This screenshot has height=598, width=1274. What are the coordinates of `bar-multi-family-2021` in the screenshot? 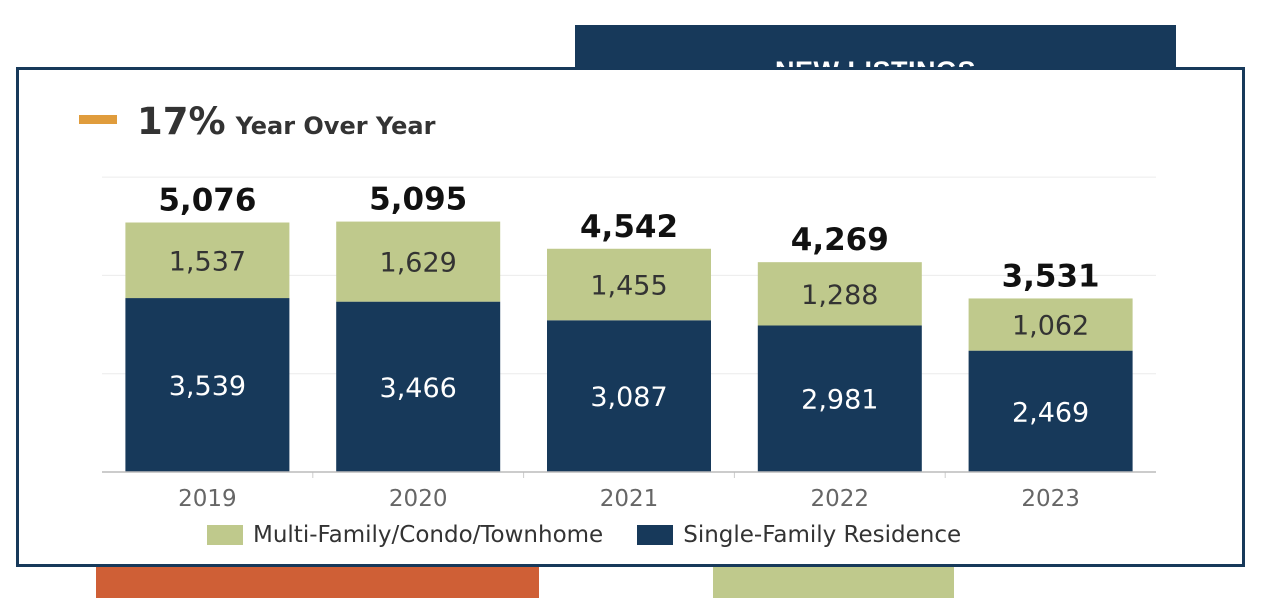 It's located at (629, 284).